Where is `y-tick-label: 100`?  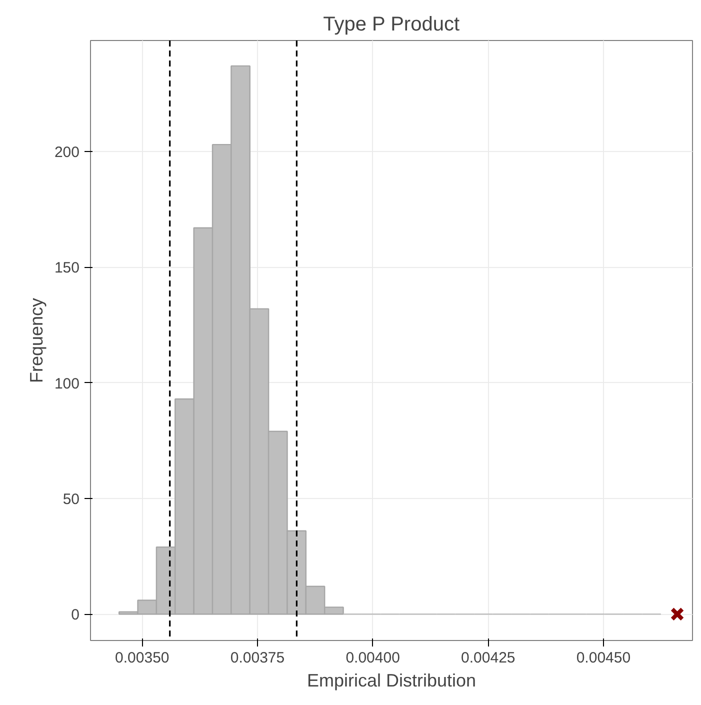
y-tick-label: 100 is located at coordinates (67, 383).